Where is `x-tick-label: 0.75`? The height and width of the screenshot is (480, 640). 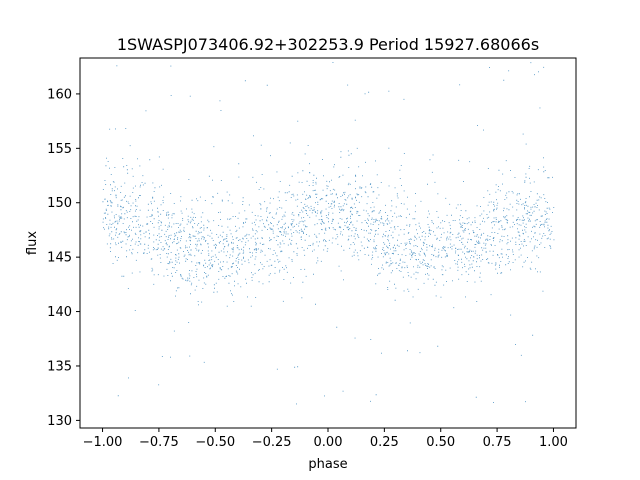
x-tick-label: 0.75 is located at coordinates (497, 442).